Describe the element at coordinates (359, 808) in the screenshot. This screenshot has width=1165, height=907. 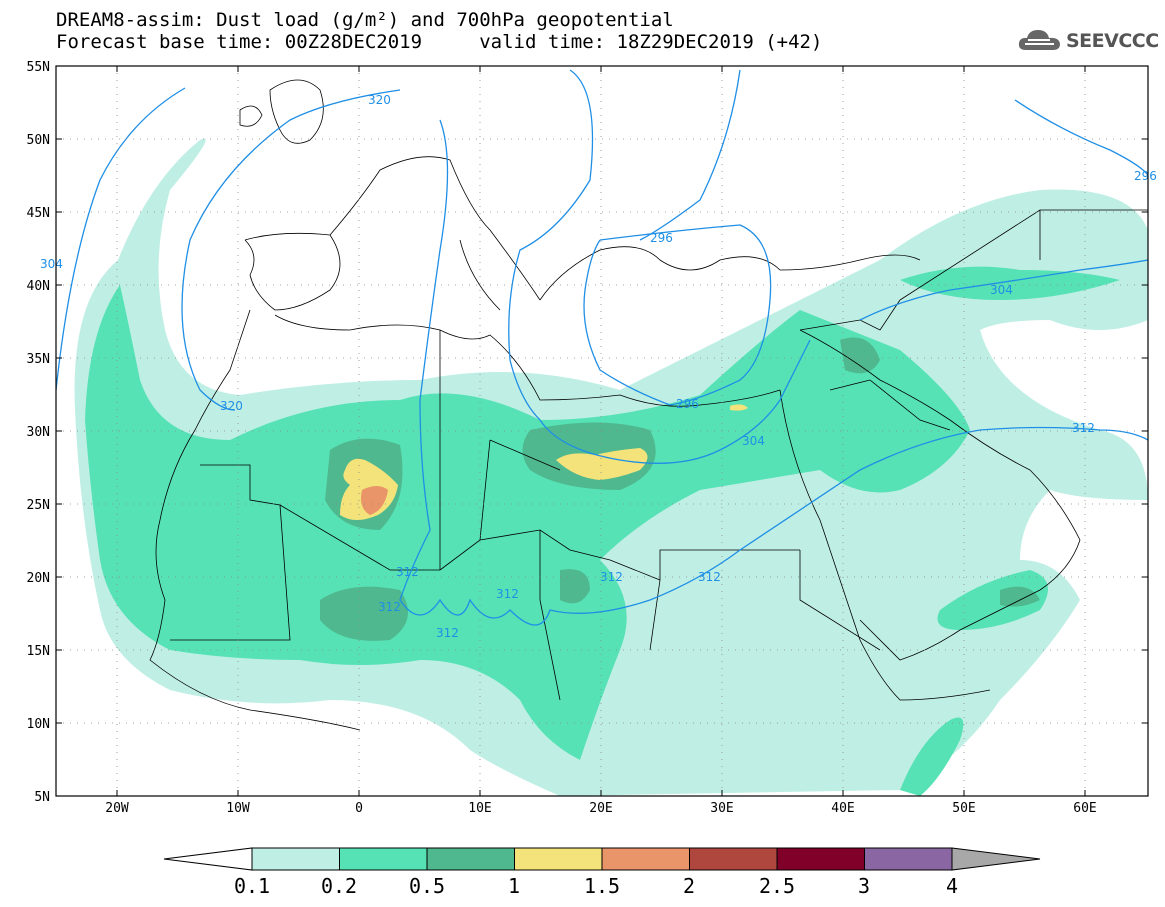
I see `lon-label: 0` at that location.